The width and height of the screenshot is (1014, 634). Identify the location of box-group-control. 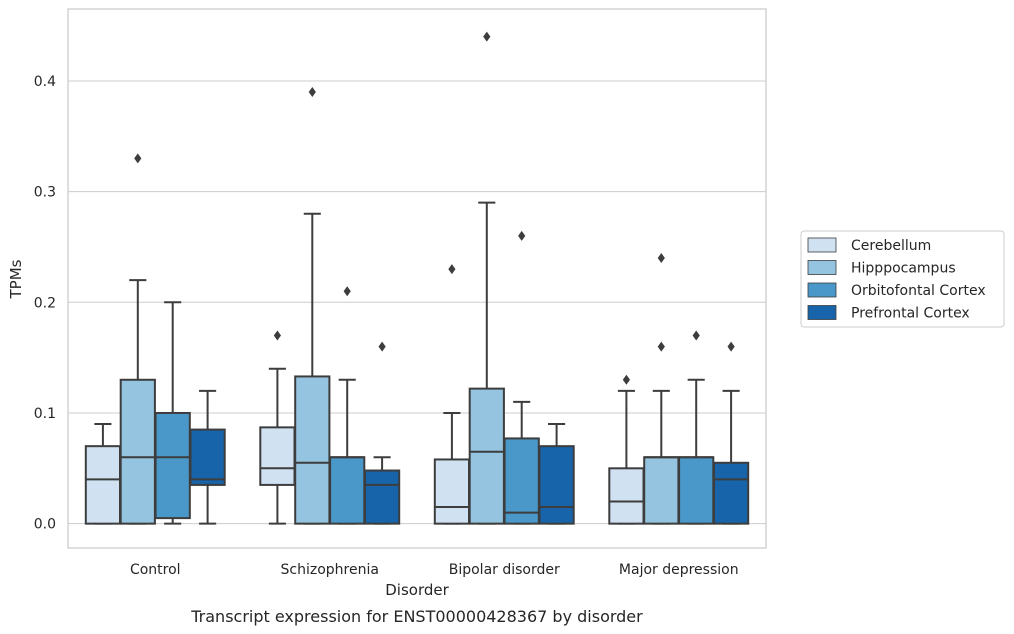
(155, 339).